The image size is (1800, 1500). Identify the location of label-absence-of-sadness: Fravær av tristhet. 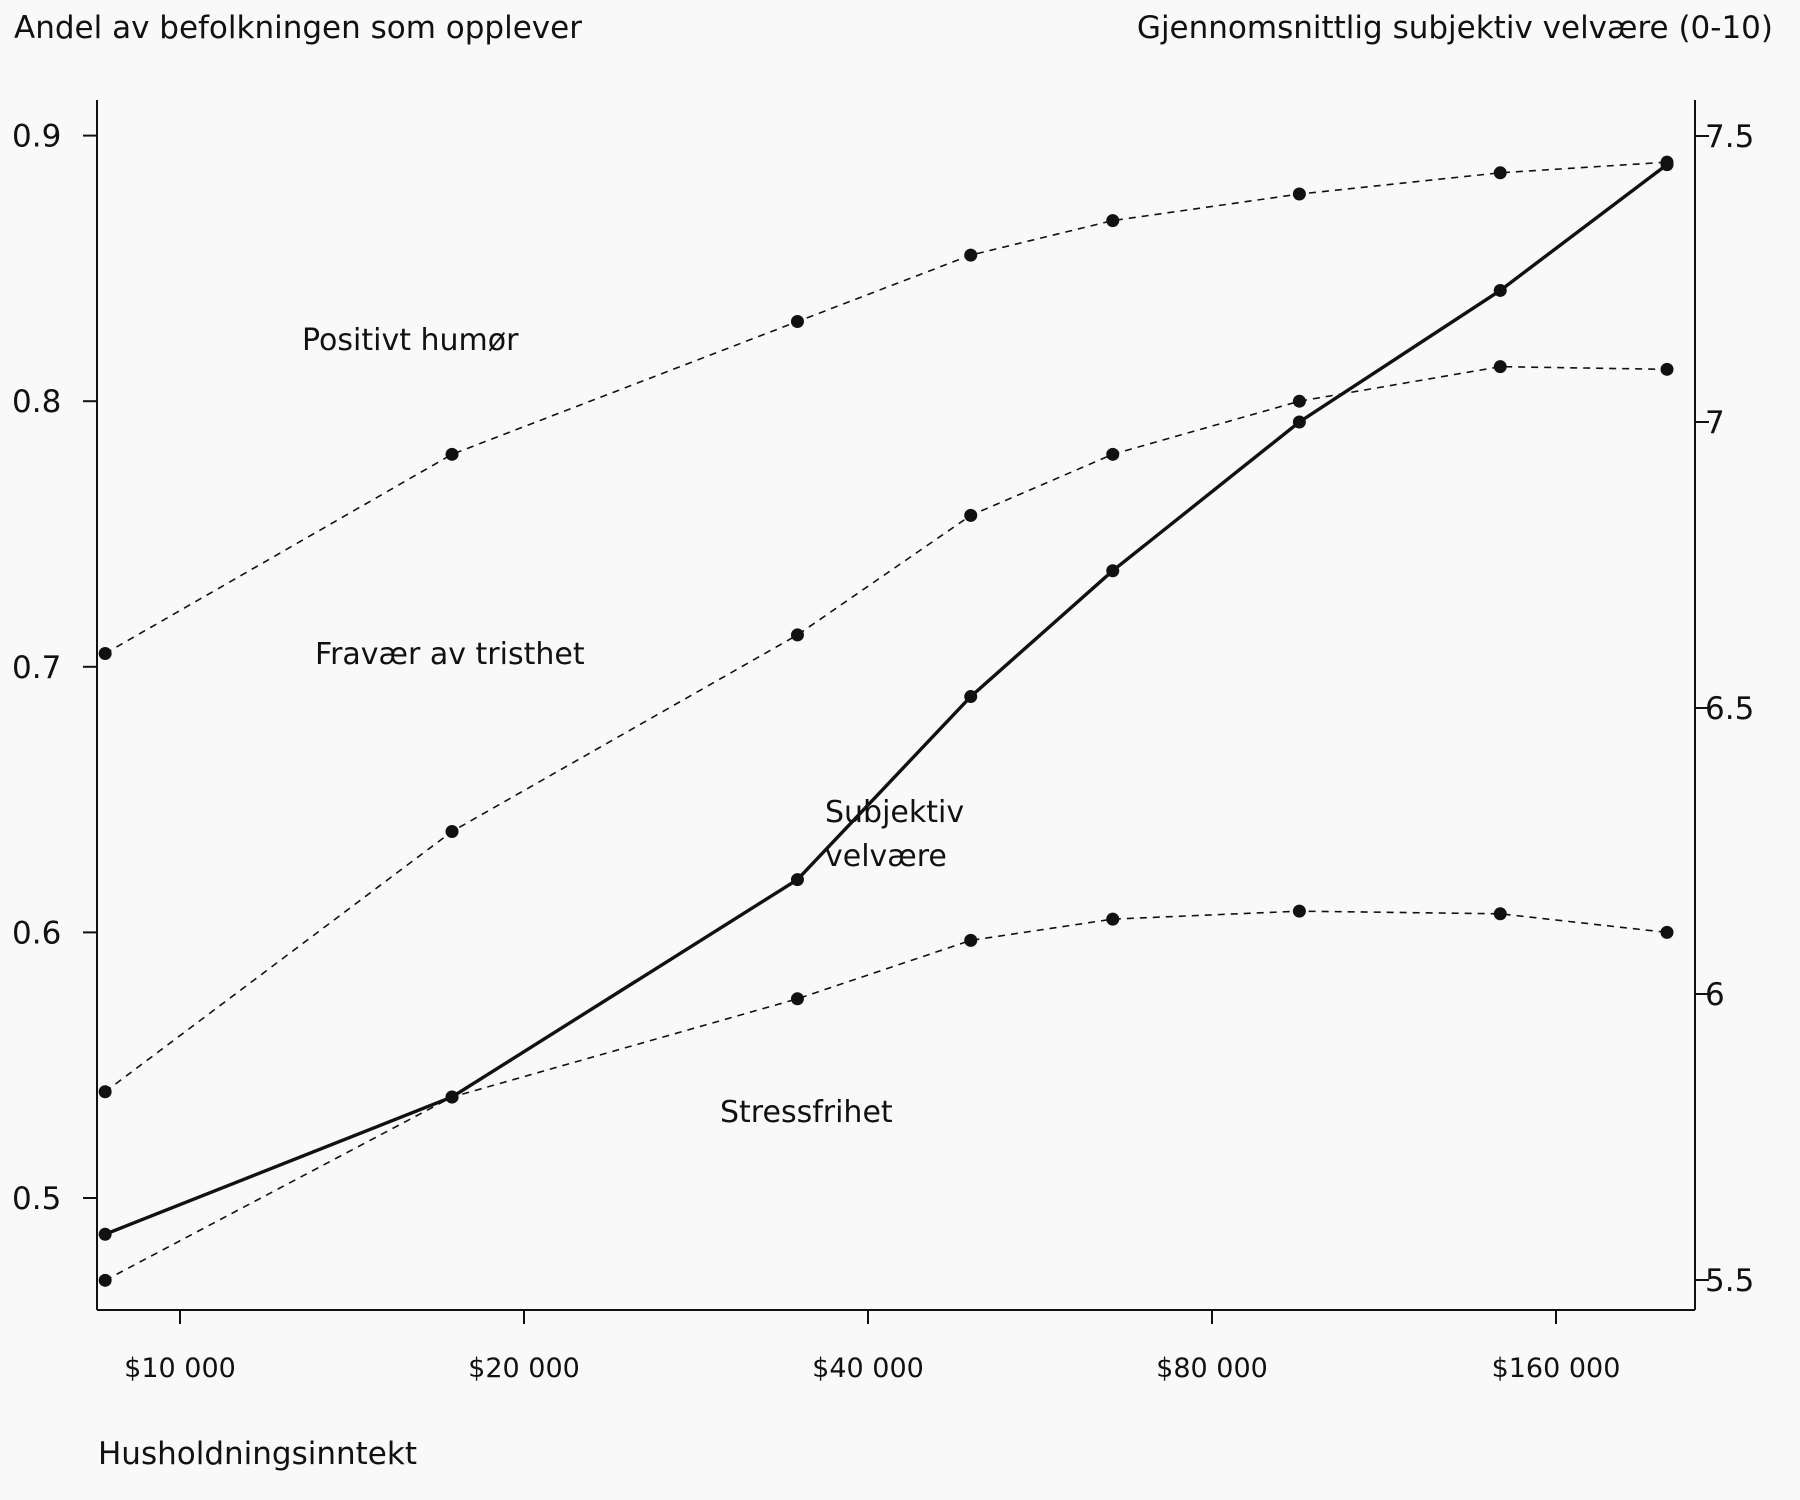
(450, 654).